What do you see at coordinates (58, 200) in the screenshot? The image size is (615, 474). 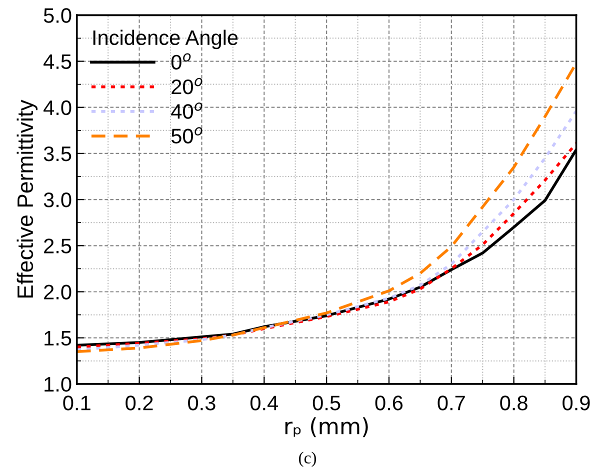 I see `y-tick-label: 3.0` at bounding box center [58, 200].